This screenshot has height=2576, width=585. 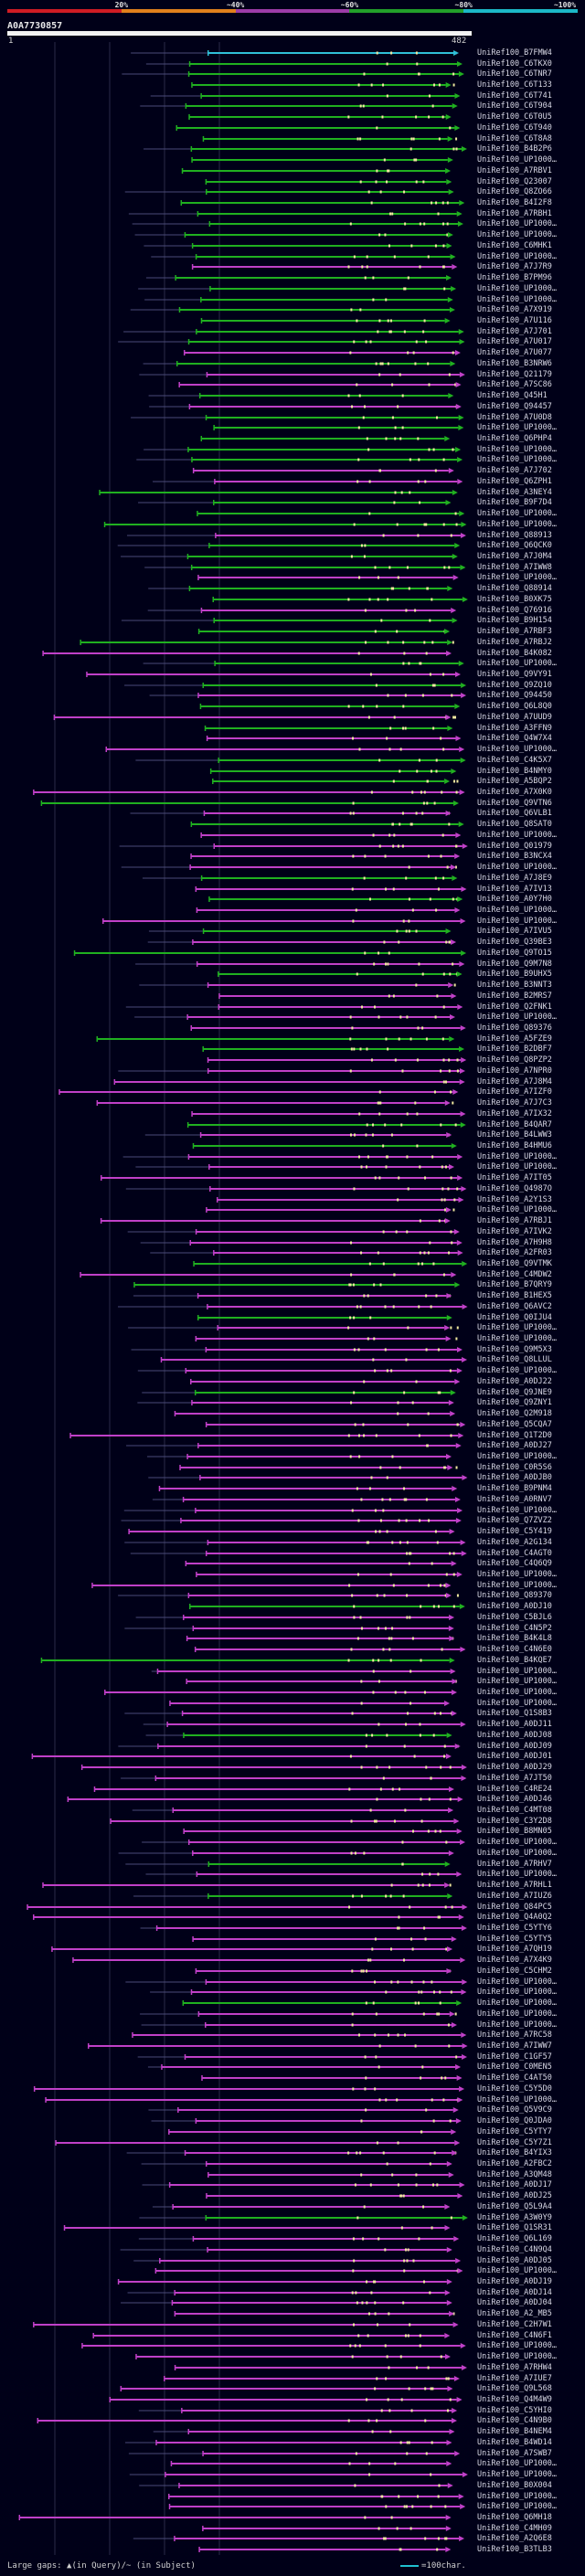 I want to click on hit-label: UniRef100_A7IUZ6, so click(x=514, y=1896).